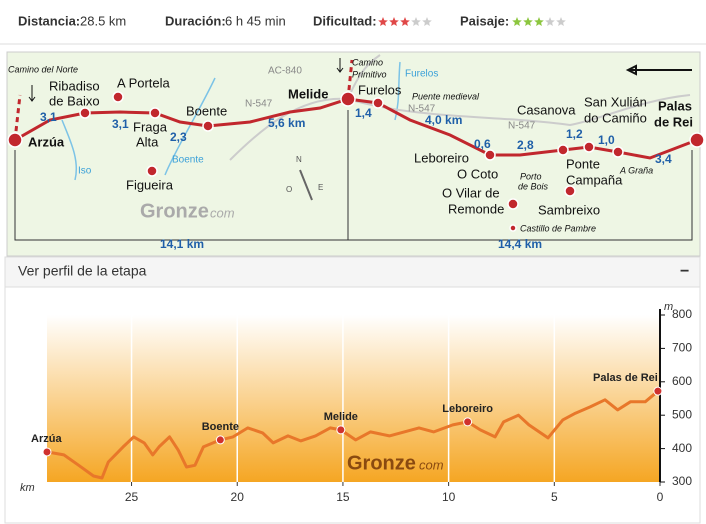 Image resolution: width=706 pixels, height=524 pixels. Describe the element at coordinates (132, 497) in the screenshot. I see `x-tick-label: 25` at that location.